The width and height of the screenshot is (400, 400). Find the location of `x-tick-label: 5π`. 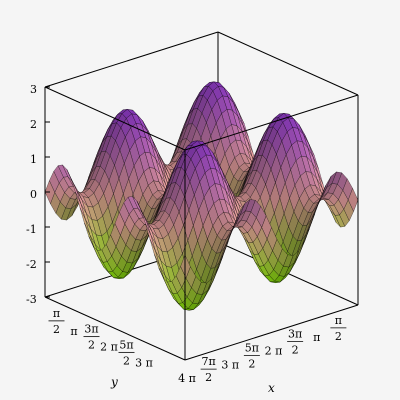

x-tick-label: 5π is located at coordinates (252, 347).